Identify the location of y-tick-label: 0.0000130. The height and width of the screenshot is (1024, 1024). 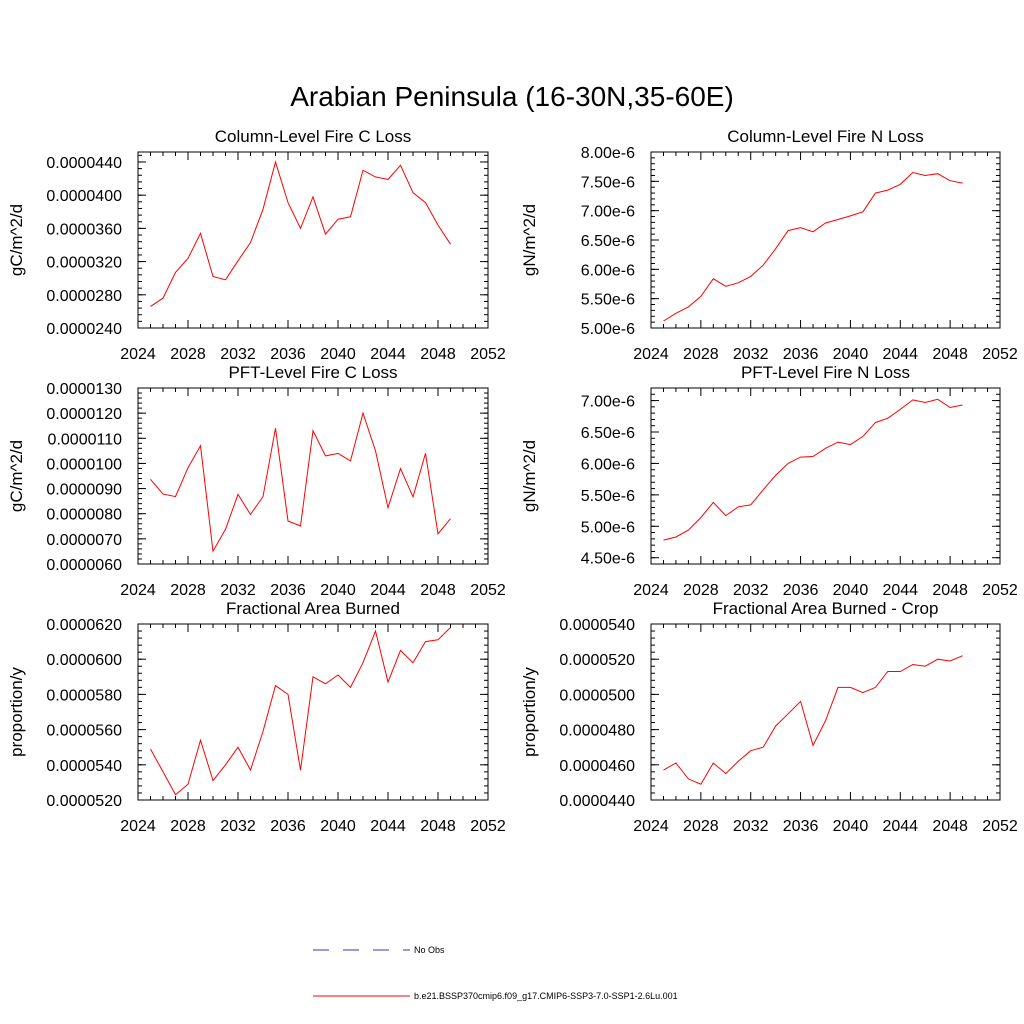
(84, 389).